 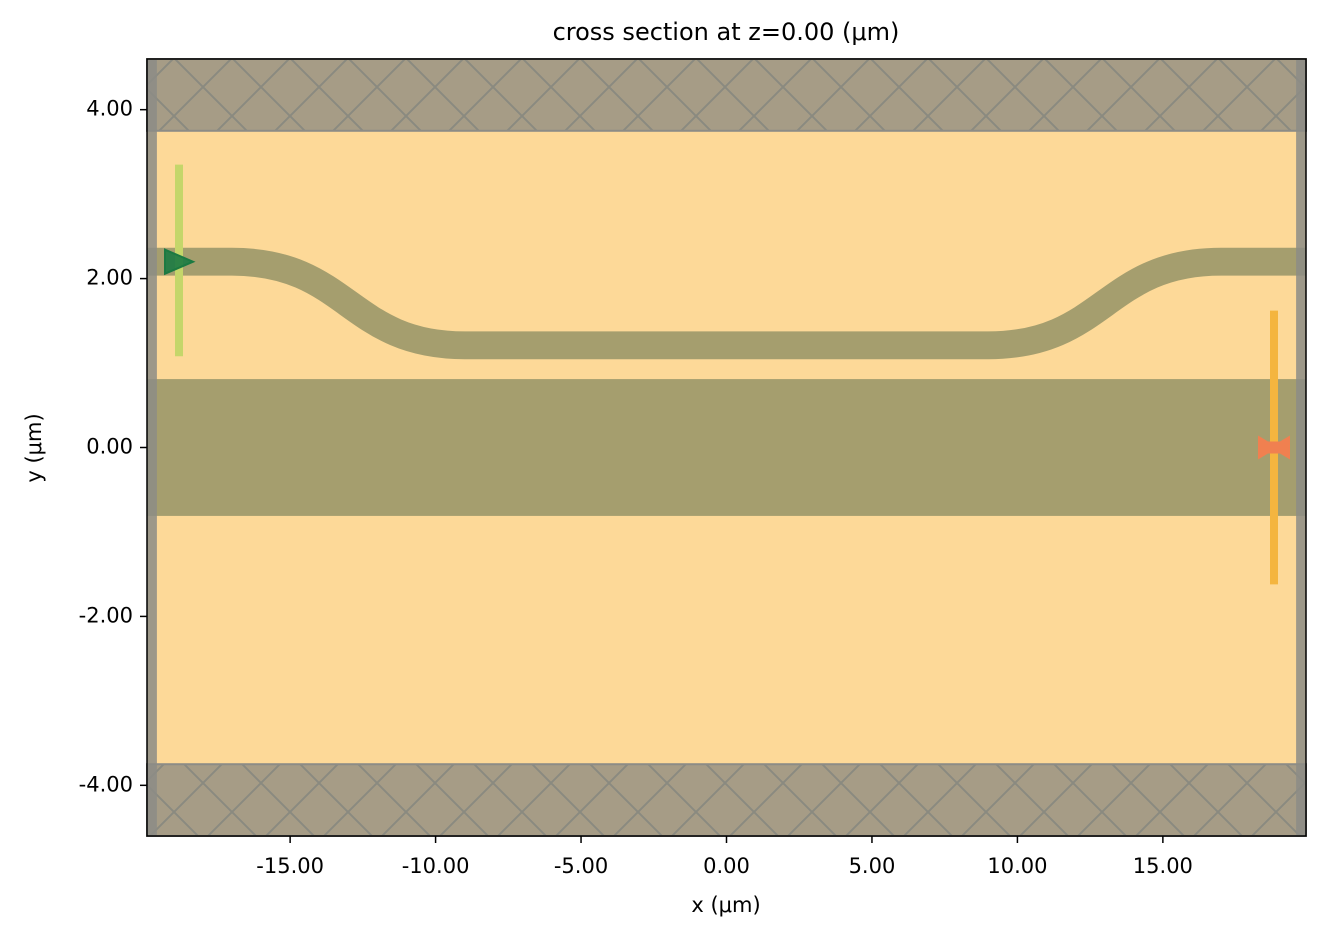 What do you see at coordinates (726, 866) in the screenshot?
I see `x-tick-label: 0.00` at bounding box center [726, 866].